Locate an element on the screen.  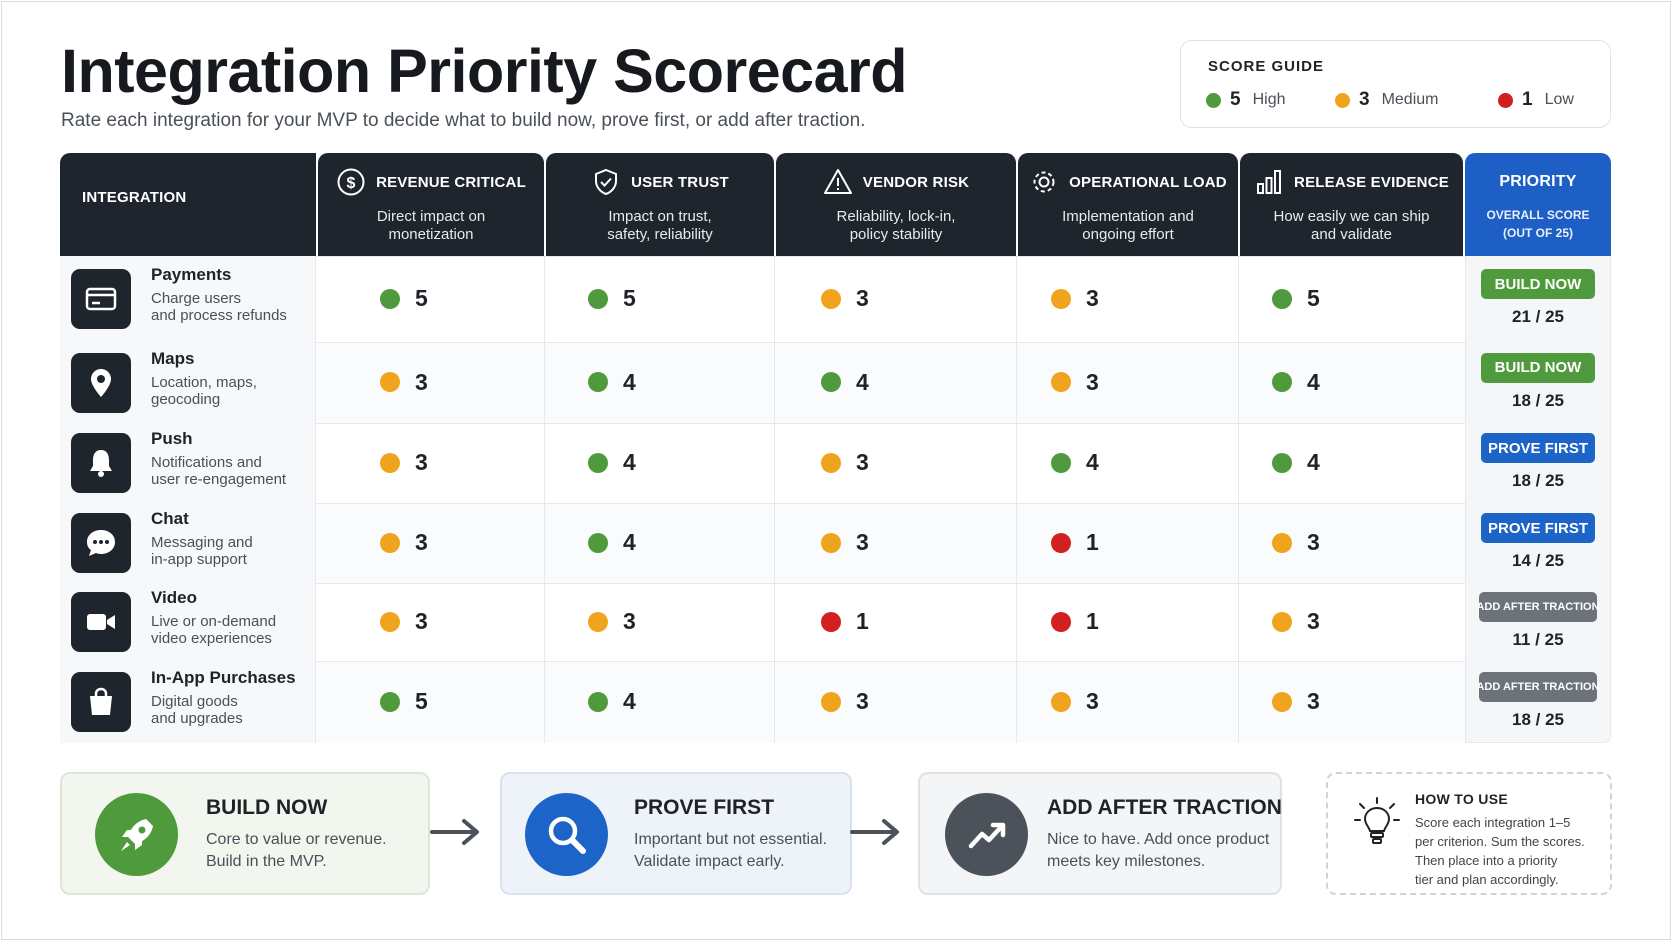
header-desc: How easily we can ship is located at coordinates (1351, 216).